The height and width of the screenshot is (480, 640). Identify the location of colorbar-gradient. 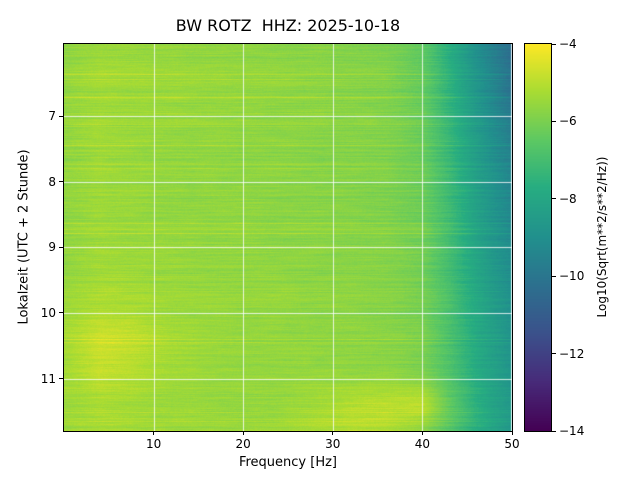
(538, 237).